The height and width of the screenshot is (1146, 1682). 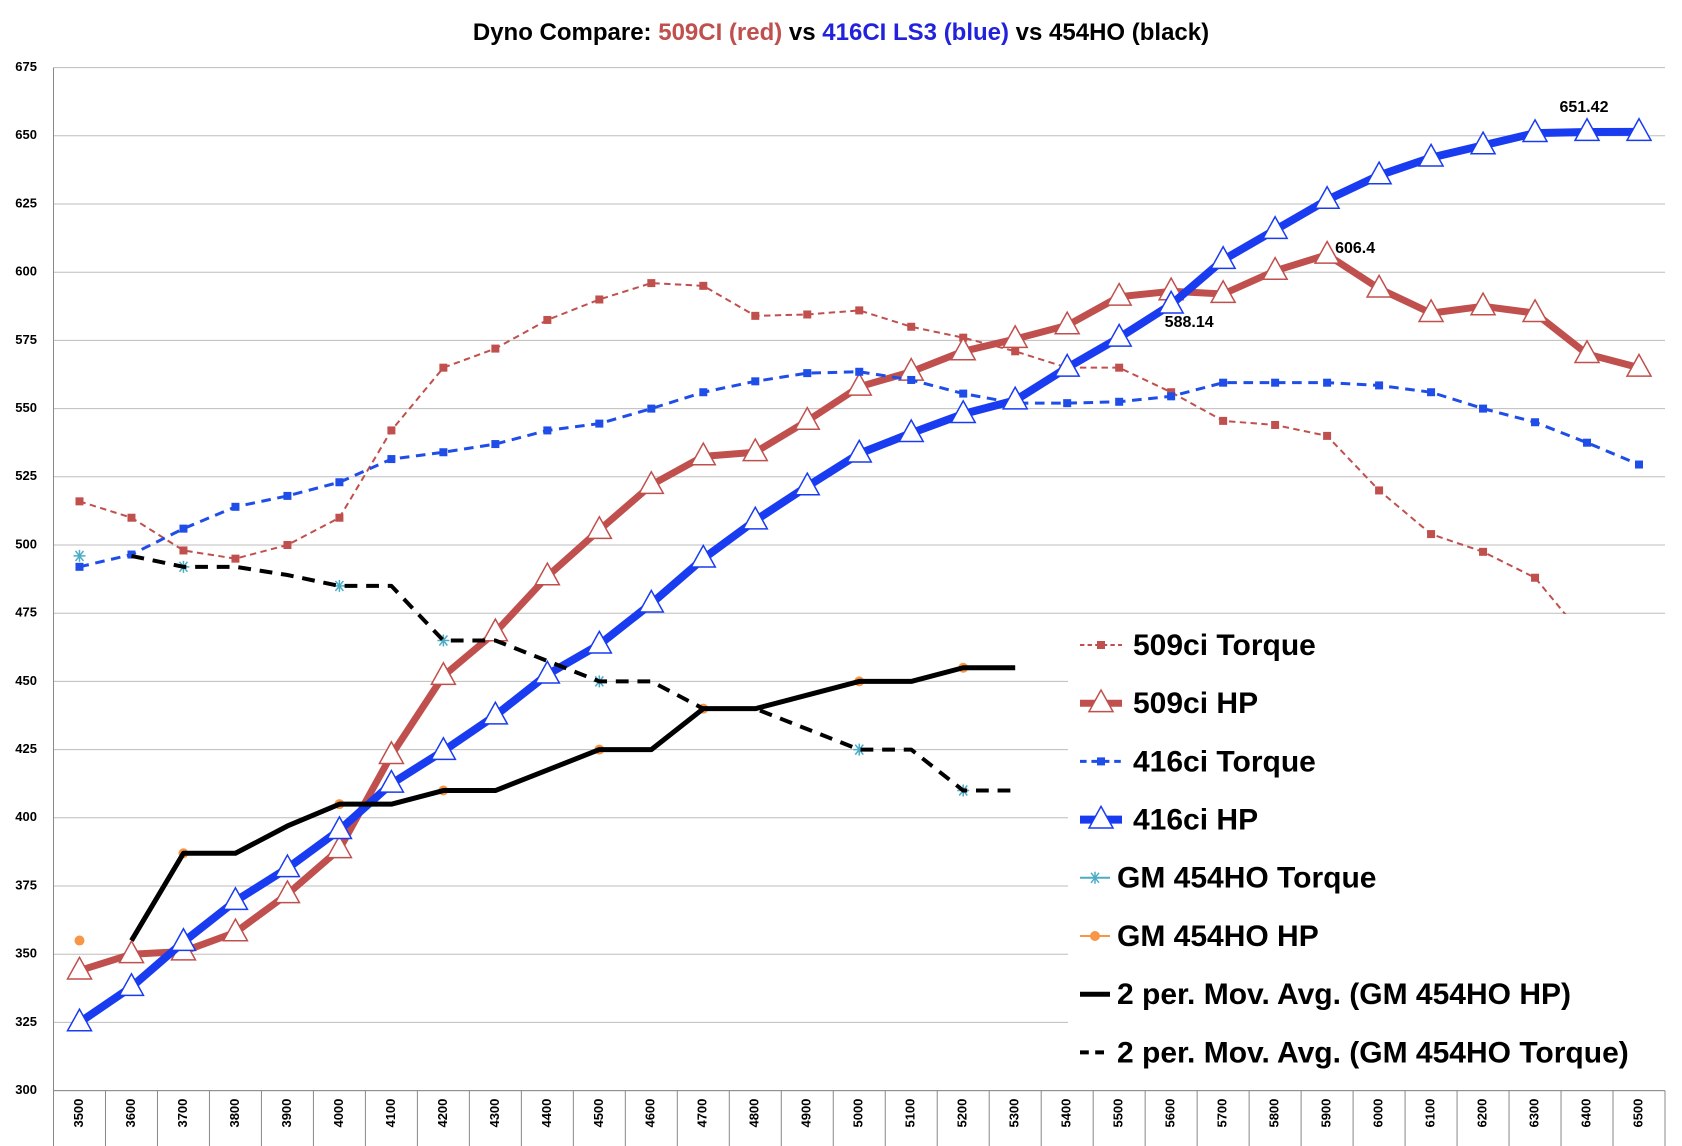 I want to click on x-tick-label: 4400, so click(x=546, y=1113).